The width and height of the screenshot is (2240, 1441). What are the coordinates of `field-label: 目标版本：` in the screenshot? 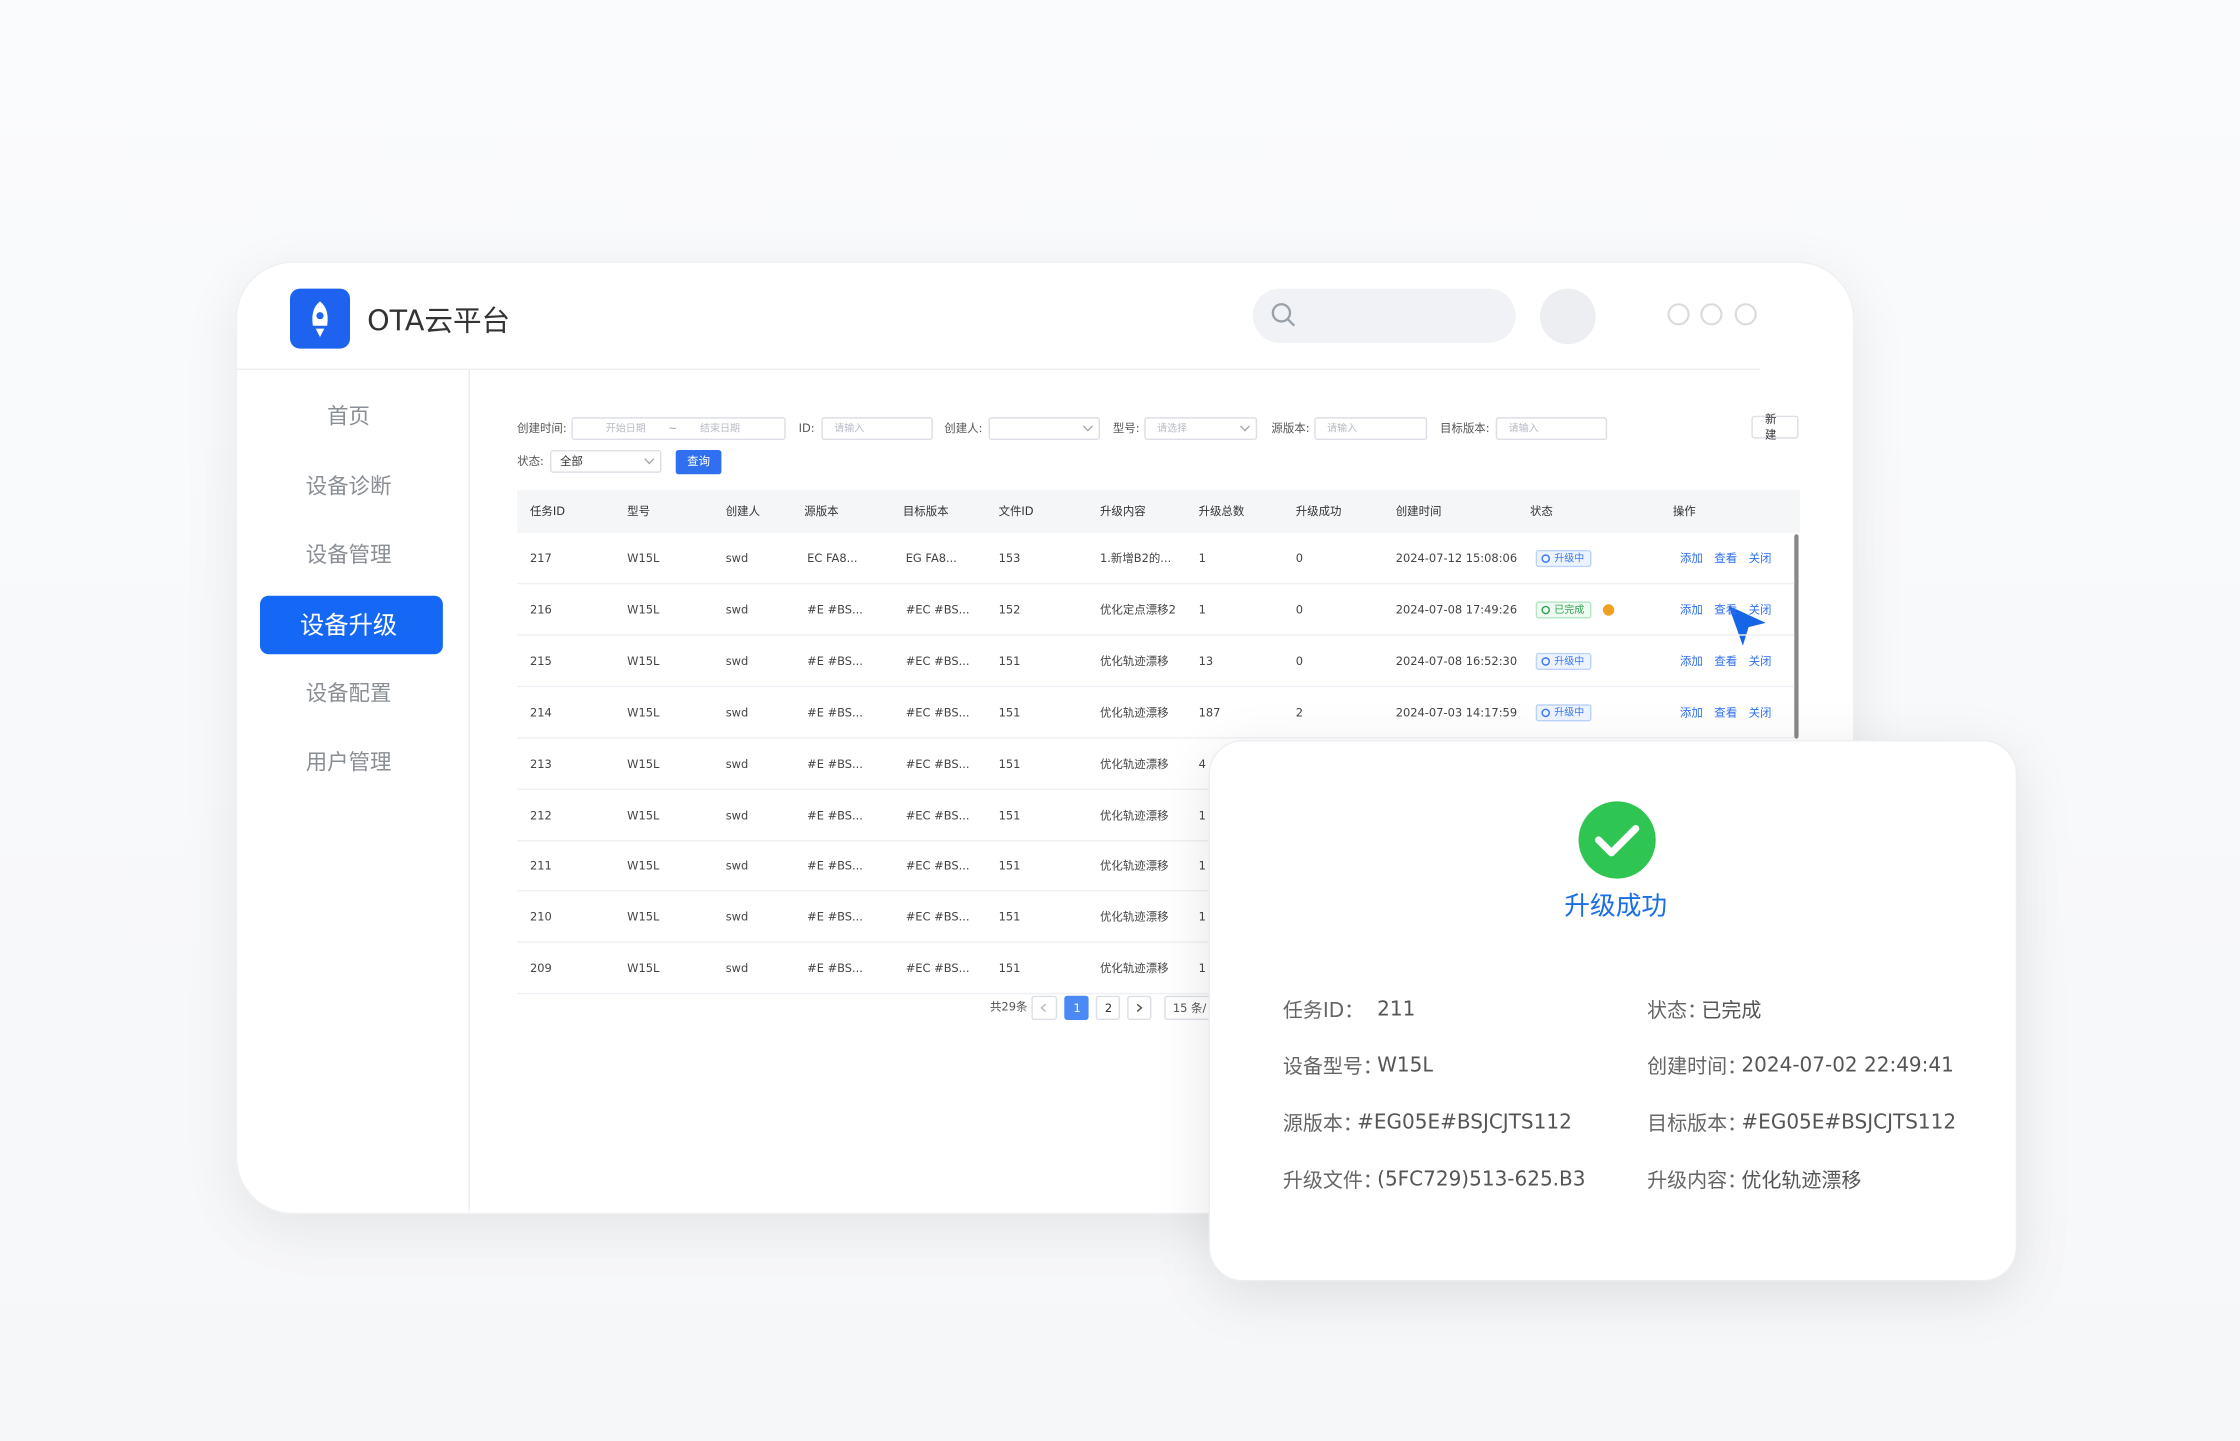 It's located at (1697, 1124).